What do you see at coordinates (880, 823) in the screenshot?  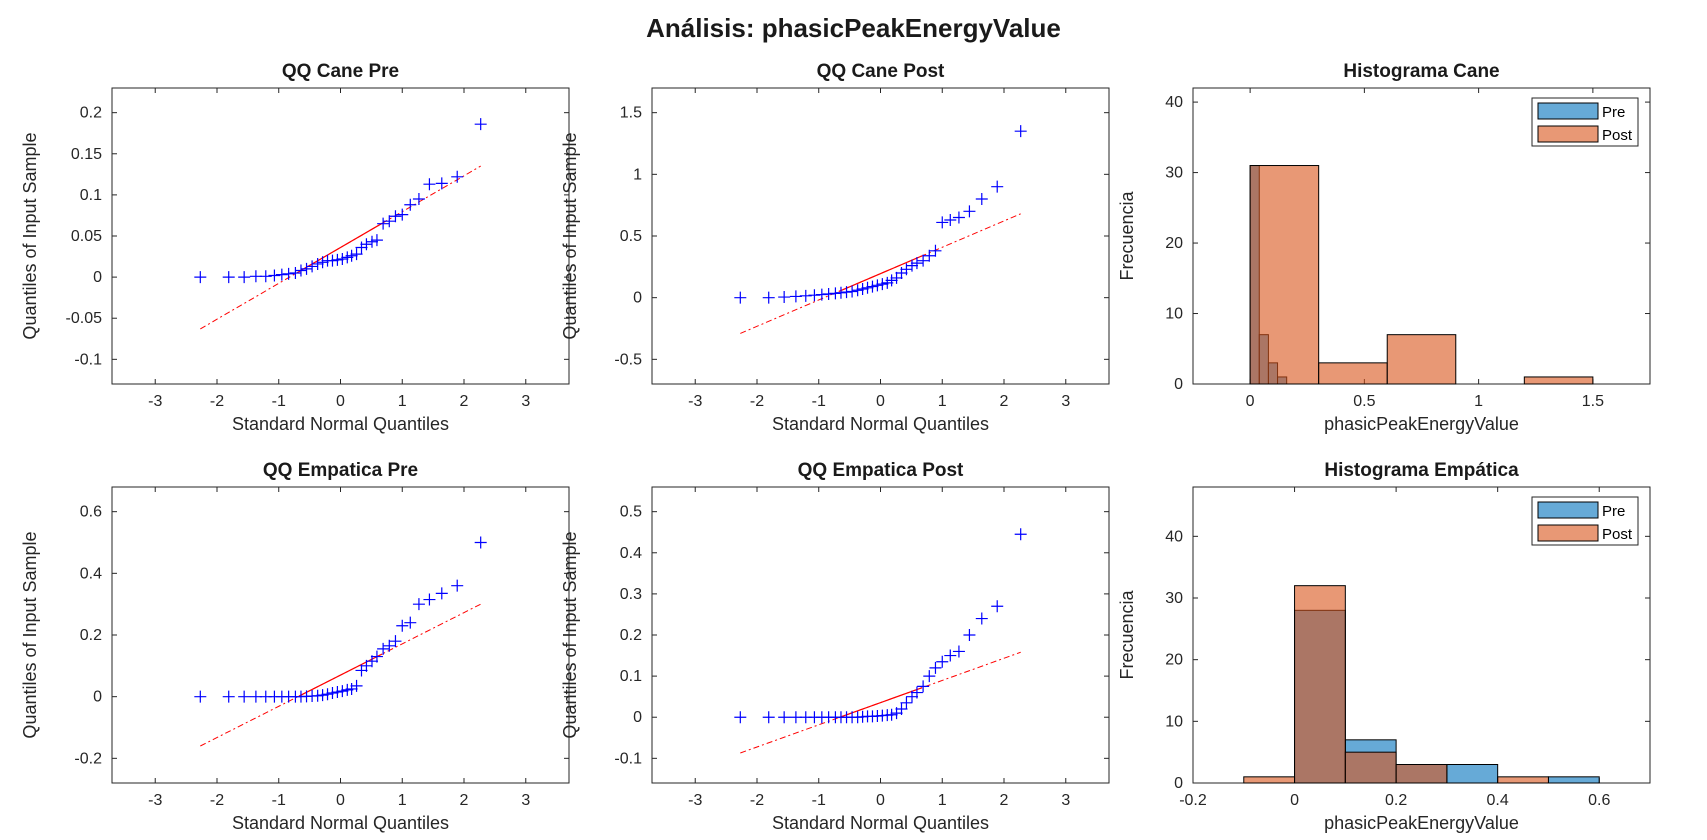 I see `x-axis-label: Standard Normal Quantiles` at bounding box center [880, 823].